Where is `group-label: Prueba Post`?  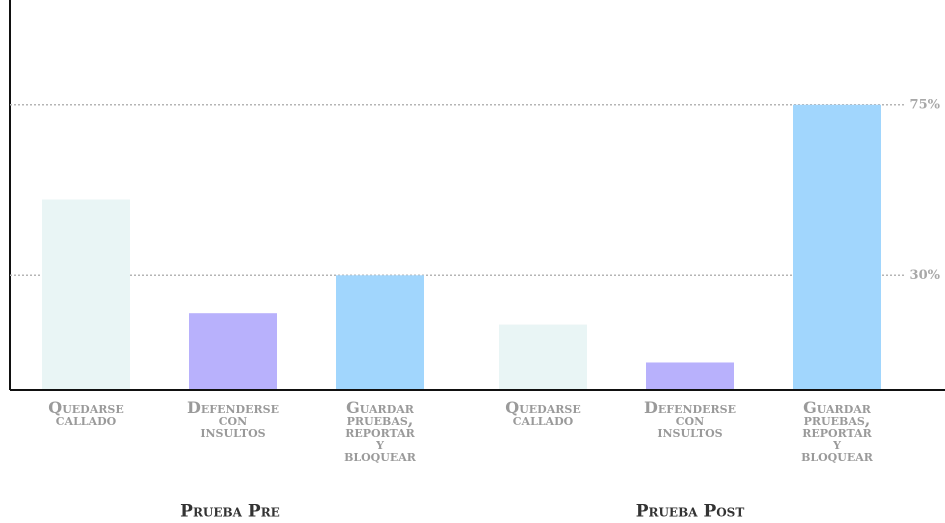
group-label: Prueba Post is located at coordinates (690, 512).